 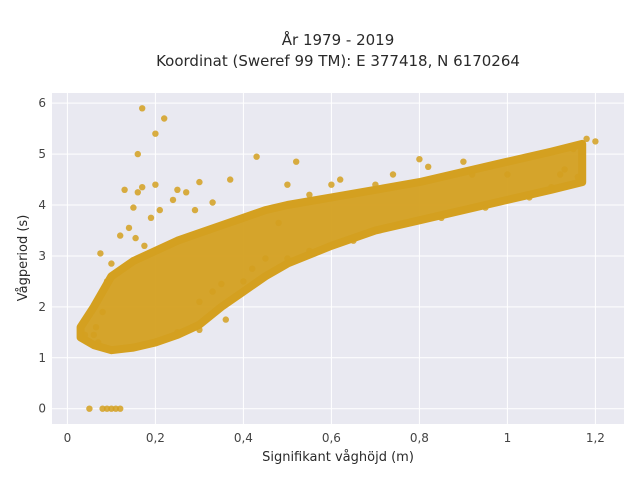 I want to click on y-axis-title: Vågperiod (s), so click(x=23, y=258).